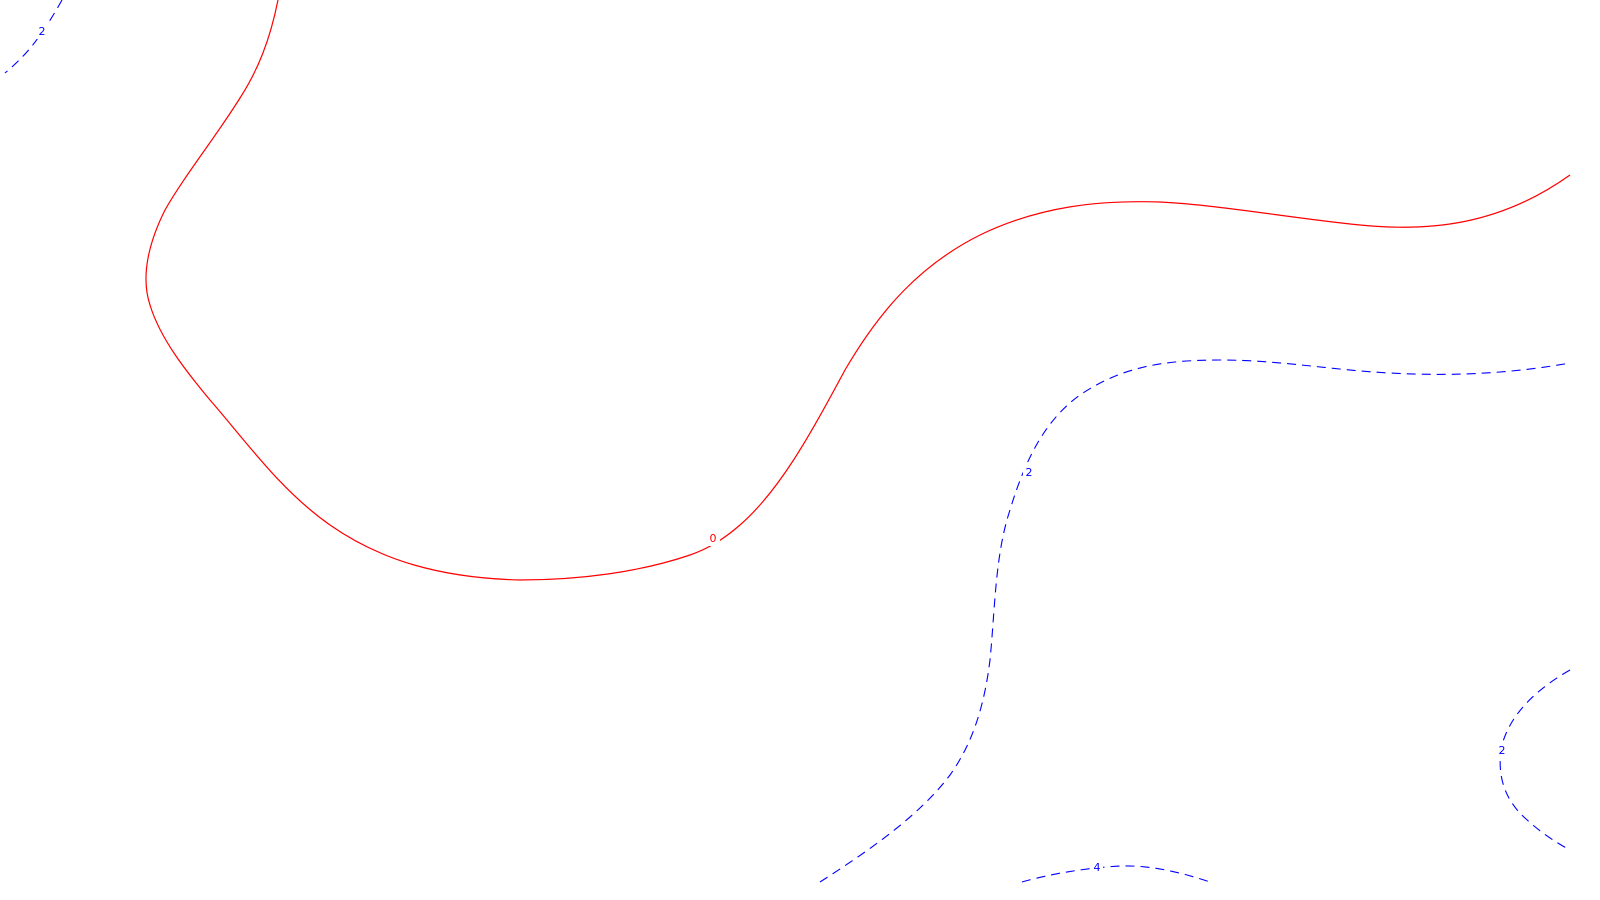 This screenshot has width=1600, height=900. Describe the element at coordinates (1535, 760) in the screenshot. I see `contour-line-level-2-bottom-right` at that location.